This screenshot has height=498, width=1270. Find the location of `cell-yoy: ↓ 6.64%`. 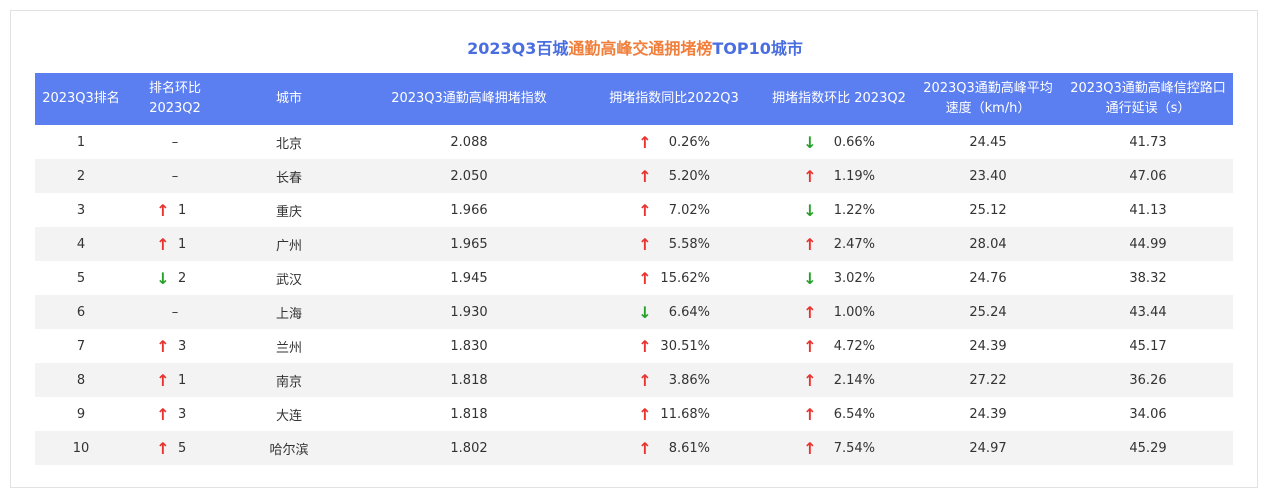

cell-yoy: ↓ 6.64% is located at coordinates (674, 312).